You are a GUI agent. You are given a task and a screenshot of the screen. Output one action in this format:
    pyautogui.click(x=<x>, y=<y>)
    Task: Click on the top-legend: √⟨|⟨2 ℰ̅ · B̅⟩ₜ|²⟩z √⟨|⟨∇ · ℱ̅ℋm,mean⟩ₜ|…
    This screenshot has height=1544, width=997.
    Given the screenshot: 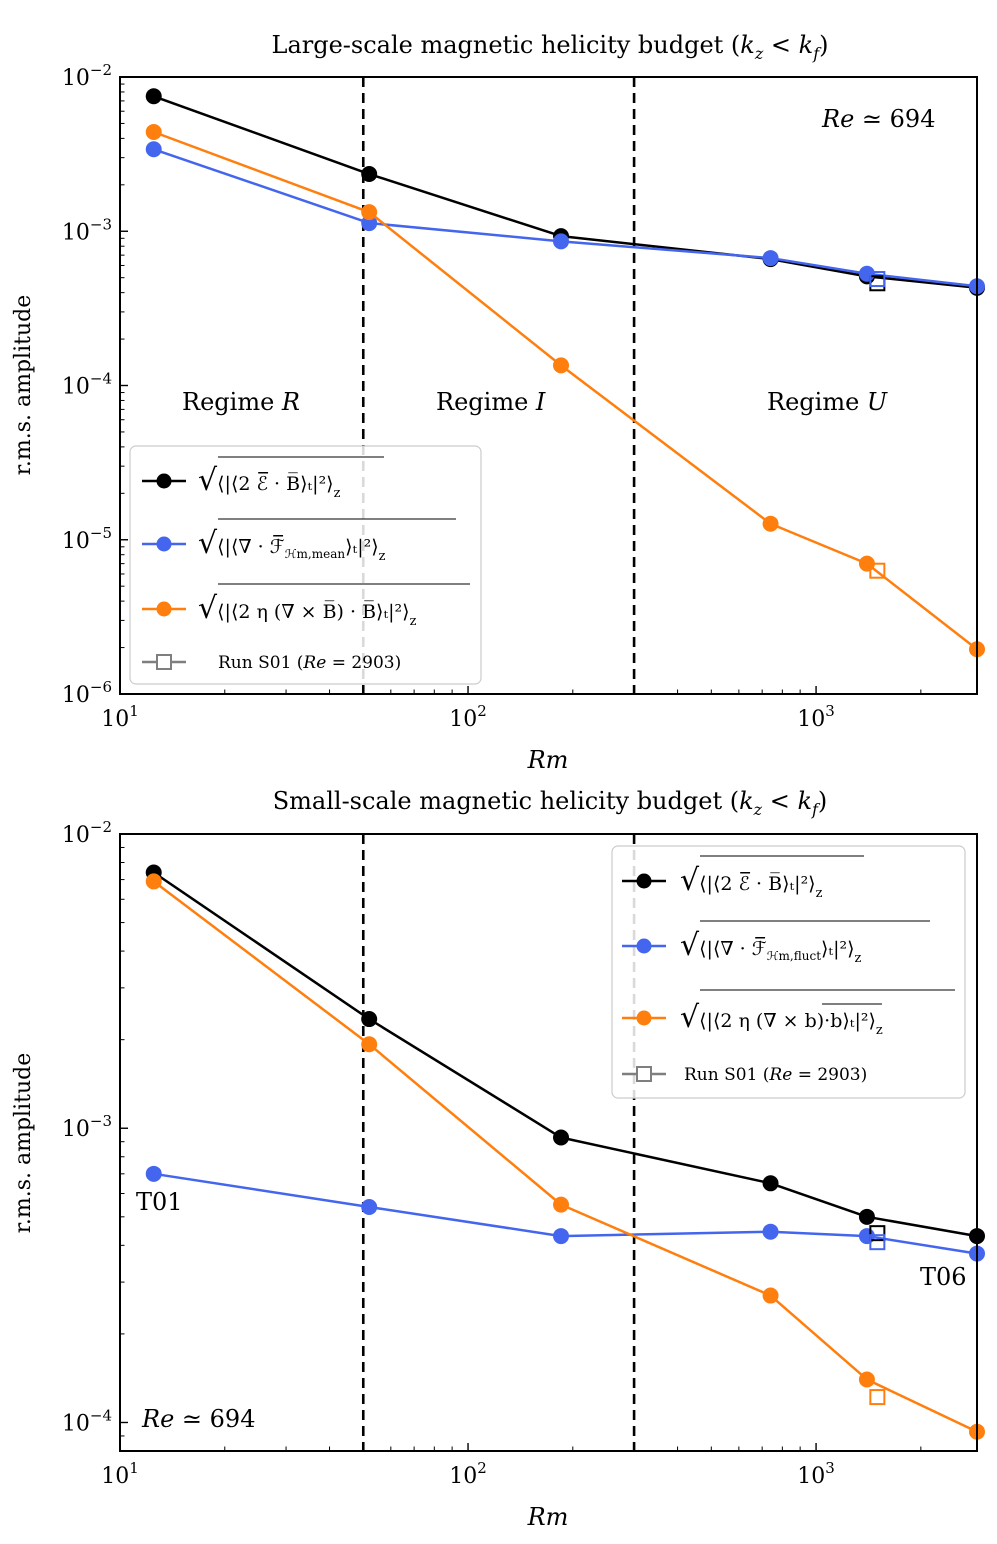 What is the action you would take?
    pyautogui.click(x=305, y=565)
    